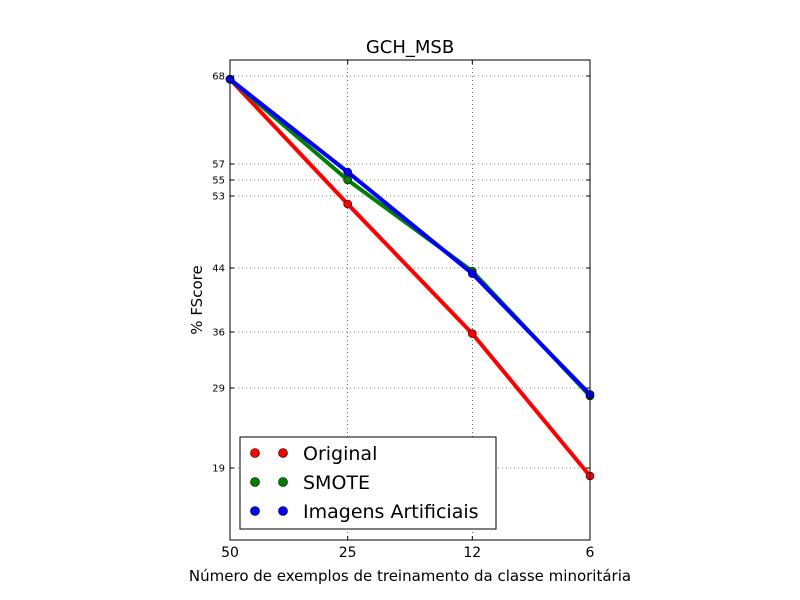 The height and width of the screenshot is (600, 800). What do you see at coordinates (218, 269) in the screenshot?
I see `y-tick-label: 44` at bounding box center [218, 269].